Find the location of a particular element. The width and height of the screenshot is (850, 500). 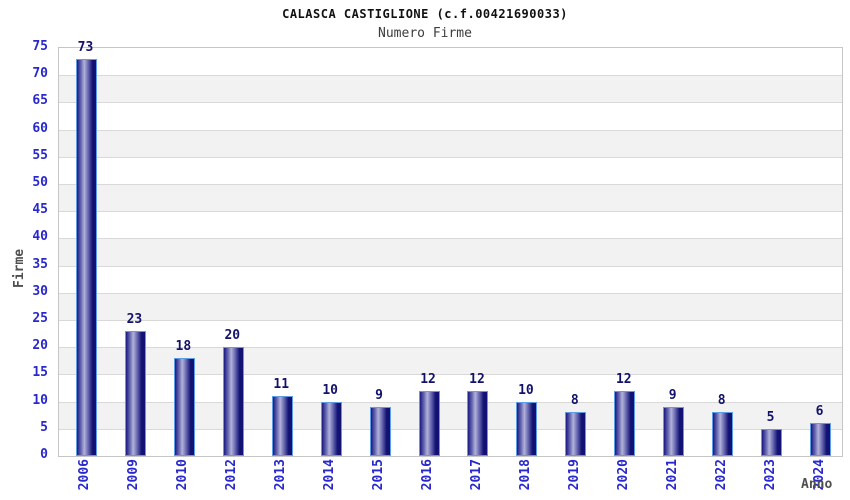

bar-2020 is located at coordinates (625, 423).